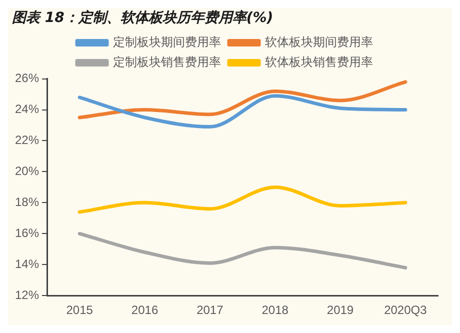  Describe the element at coordinates (406, 310) in the screenshot. I see `x-tick-label: 2020Q3` at that location.